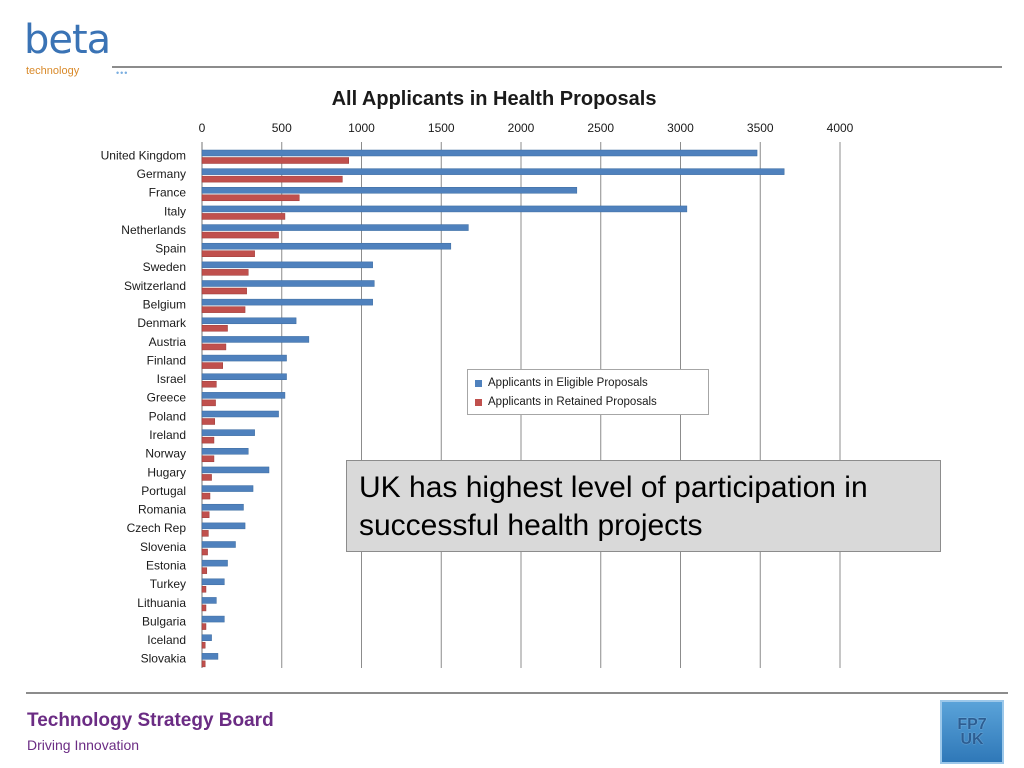 The image size is (1024, 768). Describe the element at coordinates (171, 379) in the screenshot. I see `category-label: Israel` at that location.